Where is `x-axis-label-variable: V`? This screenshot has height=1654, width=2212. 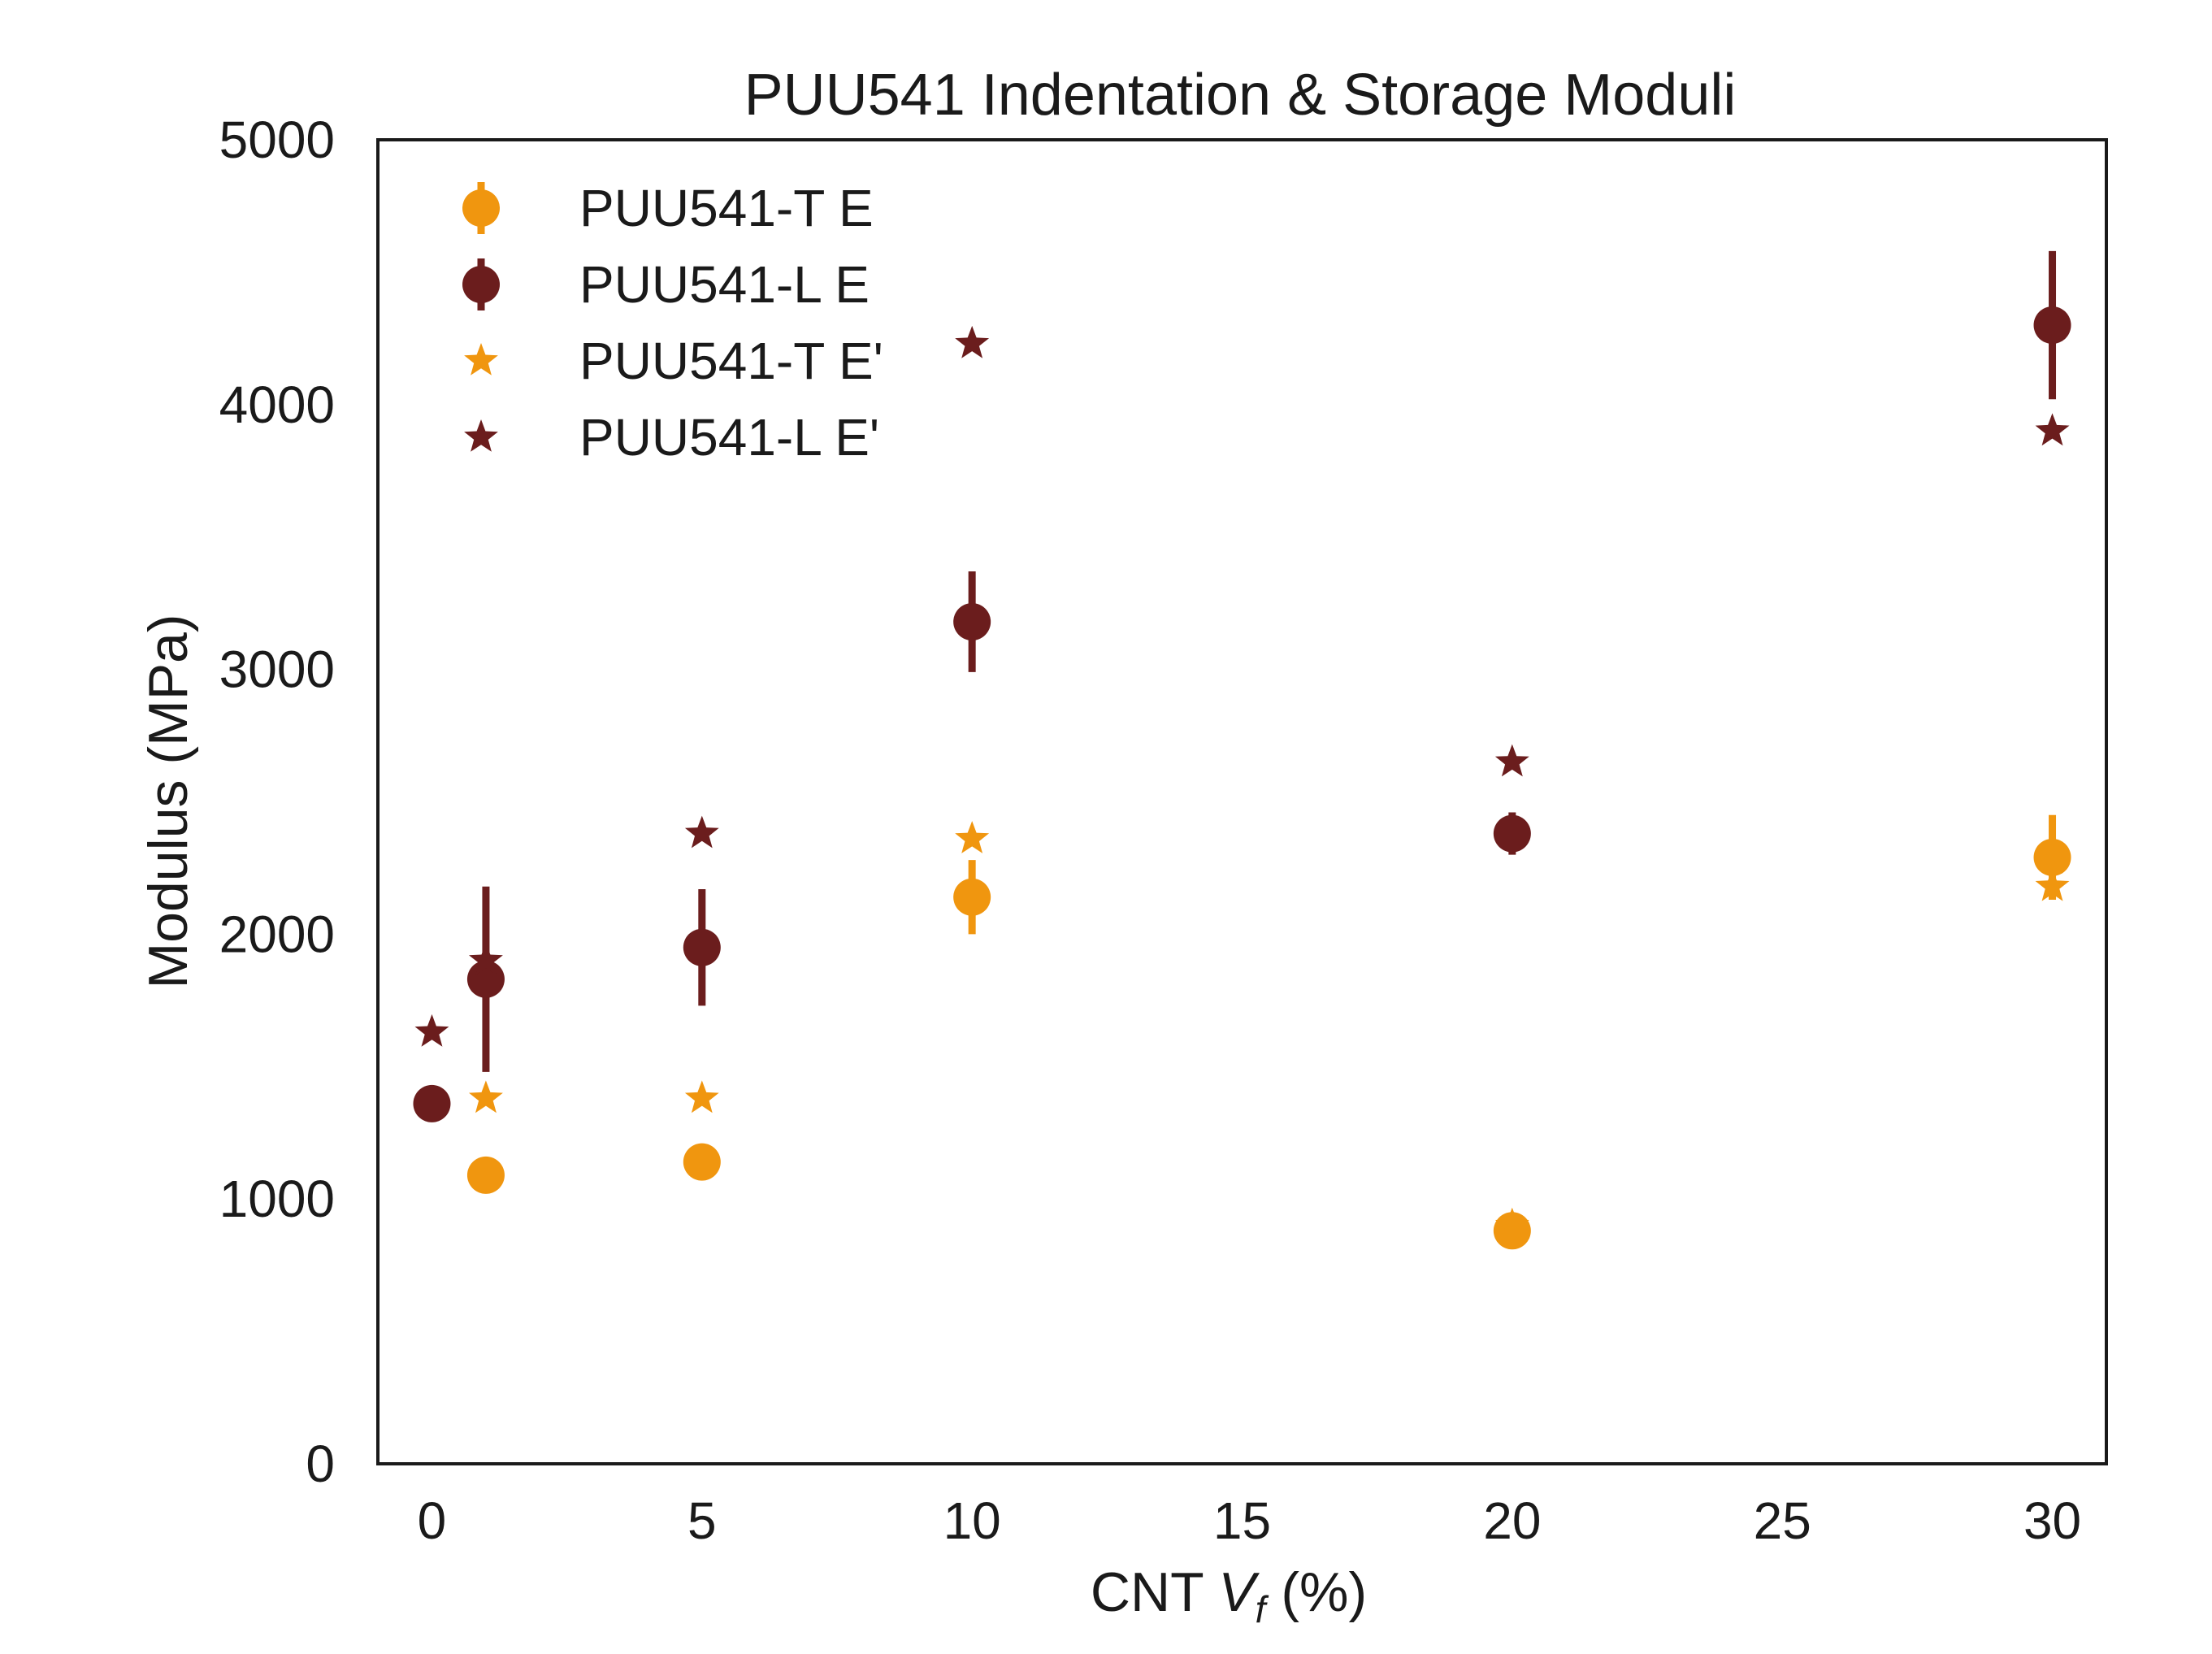
x-axis-label-variable: V is located at coordinates (1239, 1592).